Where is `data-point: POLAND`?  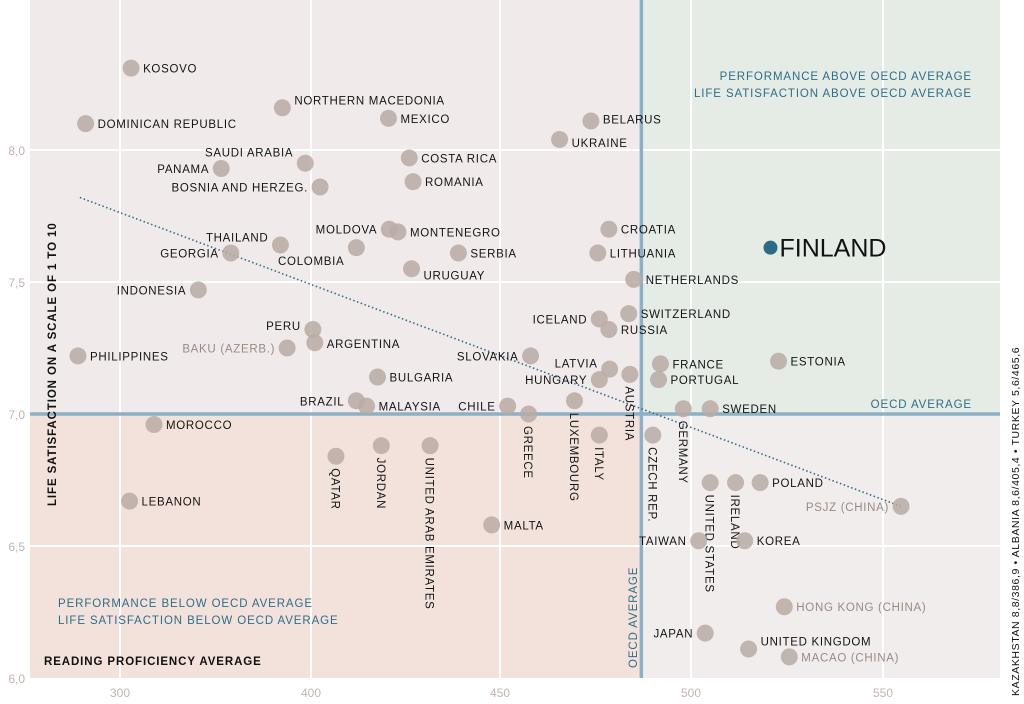
data-point: POLAND is located at coordinates (787, 483).